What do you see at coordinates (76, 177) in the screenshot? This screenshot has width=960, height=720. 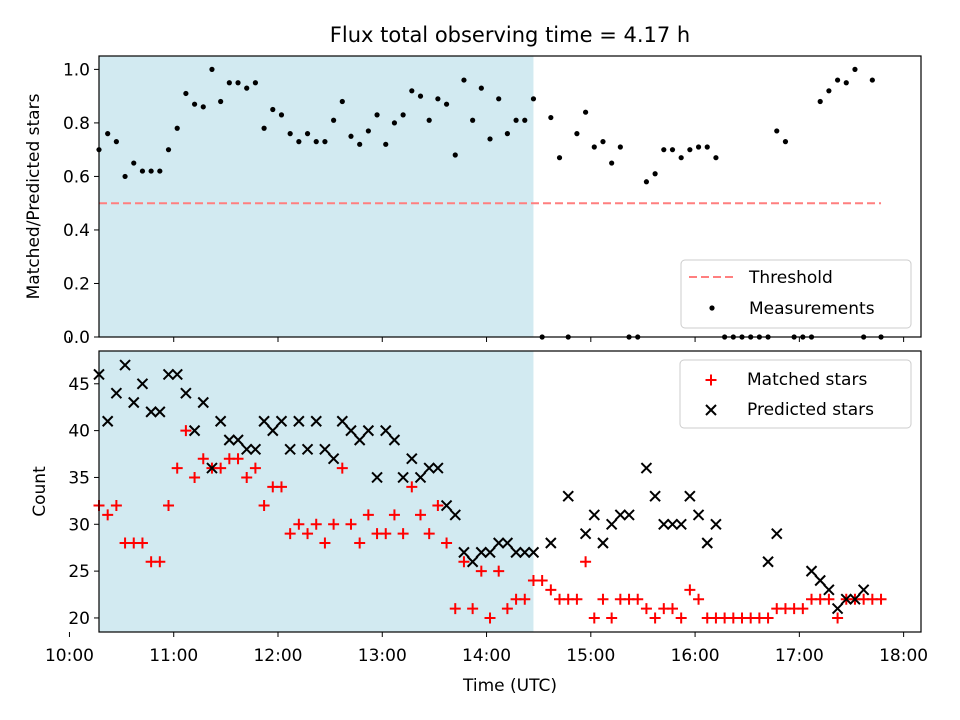 I see `top-y-tick-label: 0.6` at bounding box center [76, 177].